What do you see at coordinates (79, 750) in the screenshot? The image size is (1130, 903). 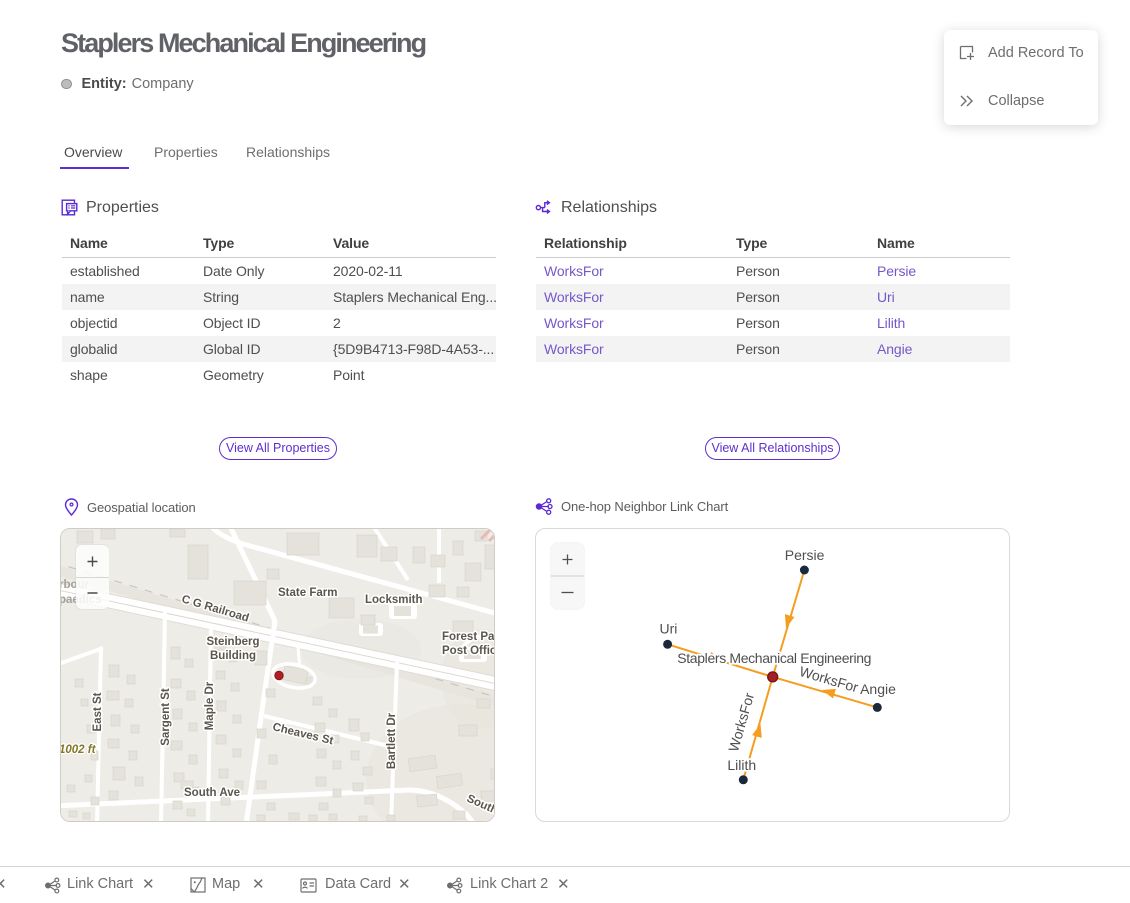 I see `svg-text: 1002 ft` at bounding box center [79, 750].